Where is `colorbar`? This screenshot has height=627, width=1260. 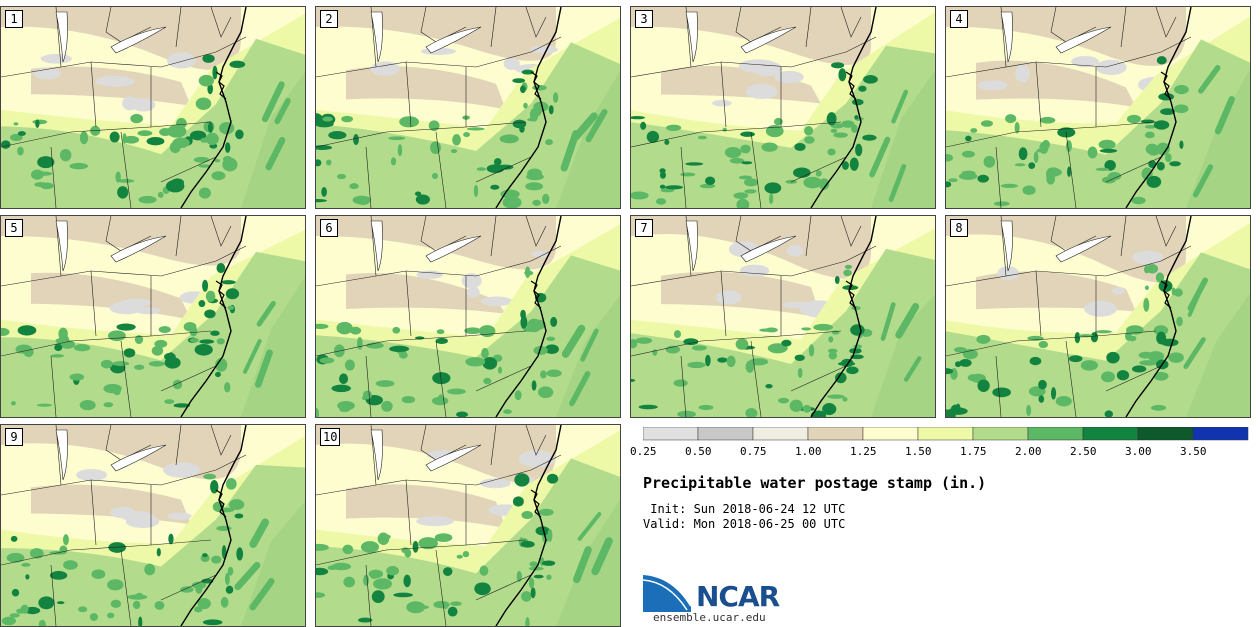 colorbar is located at coordinates (946, 434).